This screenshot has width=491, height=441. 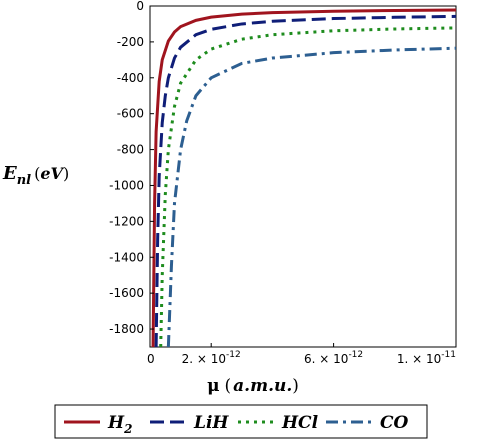 What do you see at coordinates (24, 180) in the screenshot?
I see `y-axis-title-sub: nl` at bounding box center [24, 180].